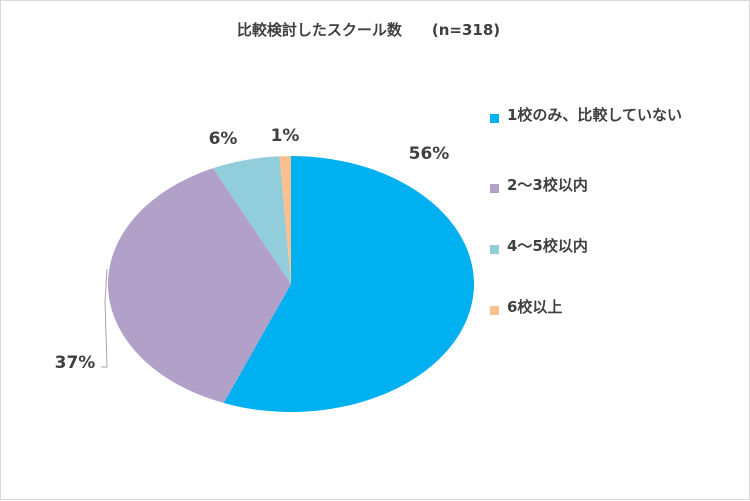  Describe the element at coordinates (547, 185) in the screenshot. I see `legend-label-2: 2～3校以内` at that location.